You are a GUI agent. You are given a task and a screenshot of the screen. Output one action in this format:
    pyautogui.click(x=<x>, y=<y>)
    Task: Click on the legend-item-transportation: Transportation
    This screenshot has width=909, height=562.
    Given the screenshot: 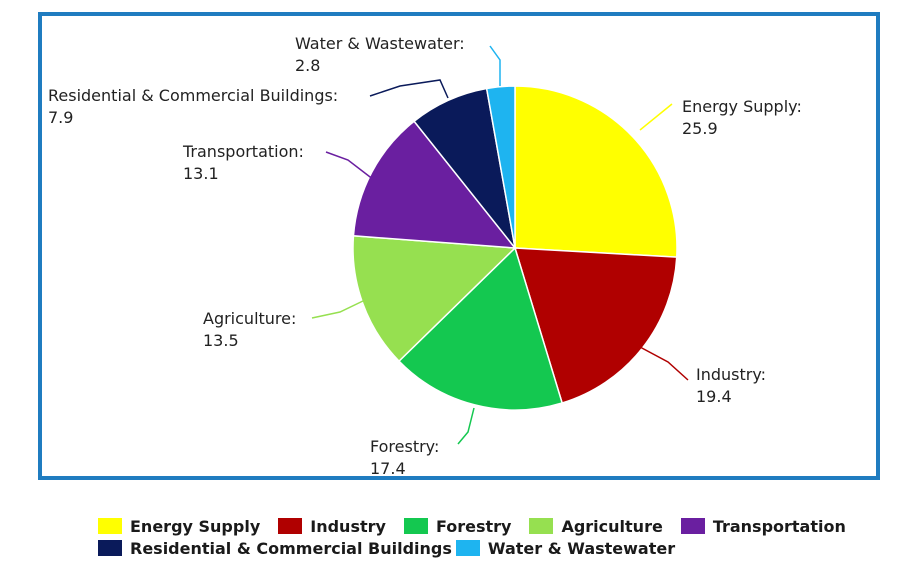 What is the action you would take?
    pyautogui.click(x=763, y=526)
    